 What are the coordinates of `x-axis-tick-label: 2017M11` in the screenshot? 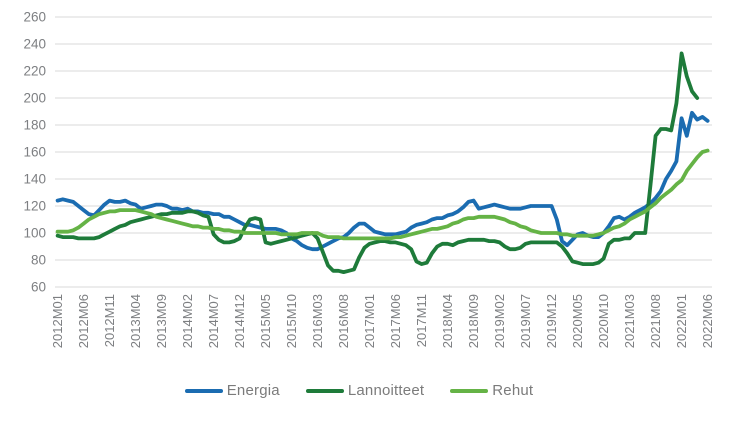 It's located at (421, 320).